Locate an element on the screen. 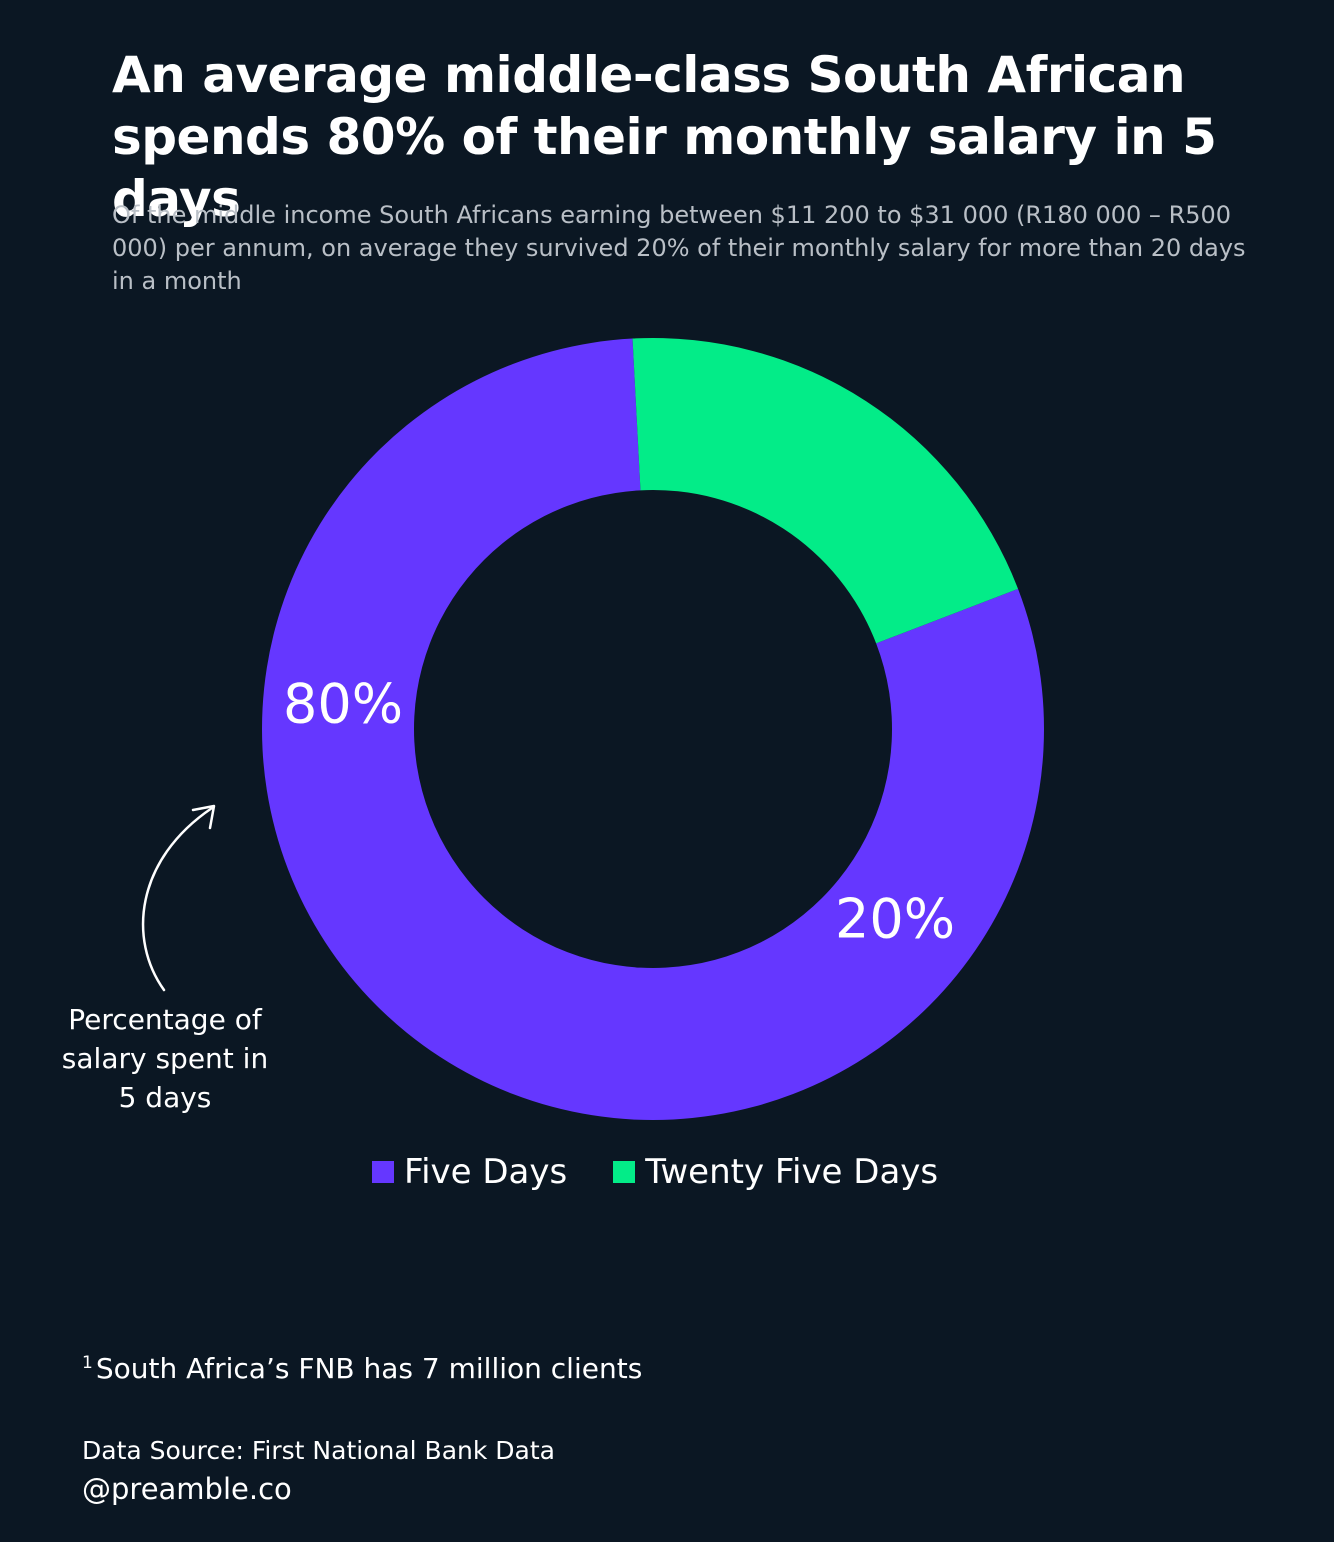  legend-swatch-twenty-five-days is located at coordinates (624, 1172).